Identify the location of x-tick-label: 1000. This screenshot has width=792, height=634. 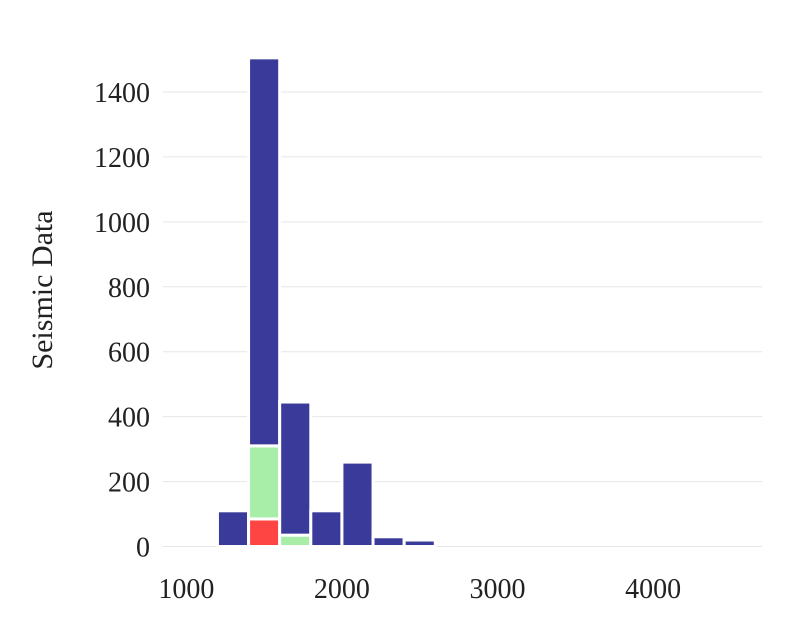
(186, 589).